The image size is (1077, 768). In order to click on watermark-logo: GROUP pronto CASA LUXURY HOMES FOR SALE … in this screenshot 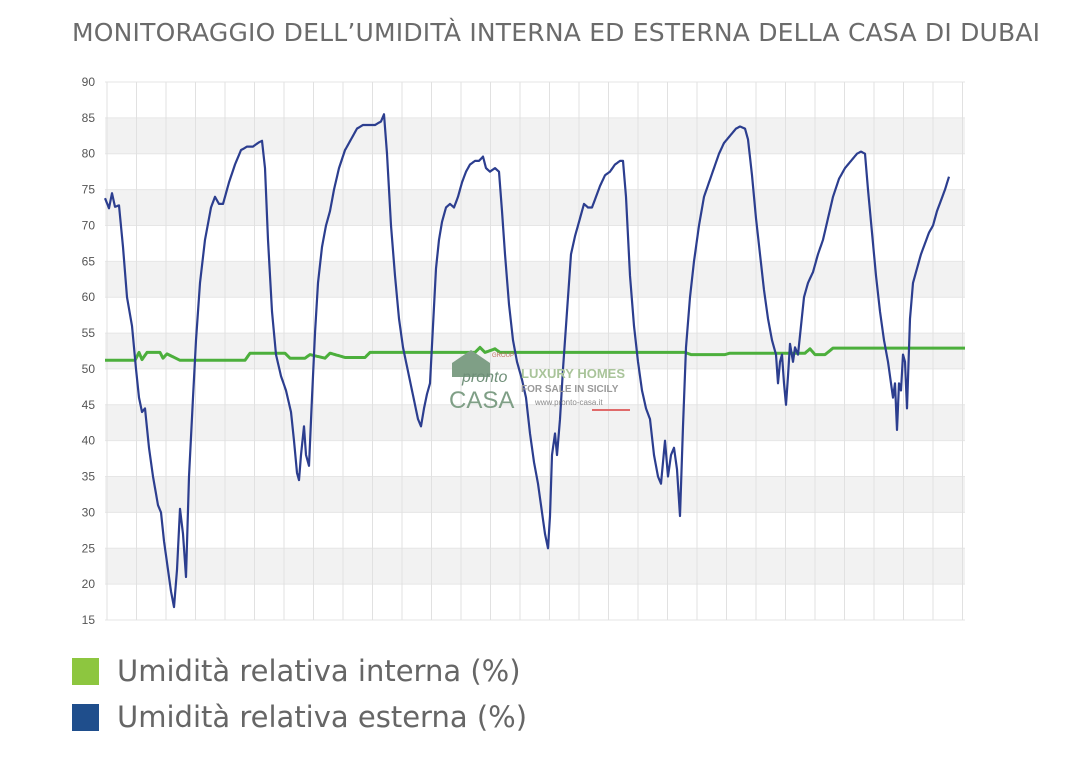, I will do `click(539, 382)`.